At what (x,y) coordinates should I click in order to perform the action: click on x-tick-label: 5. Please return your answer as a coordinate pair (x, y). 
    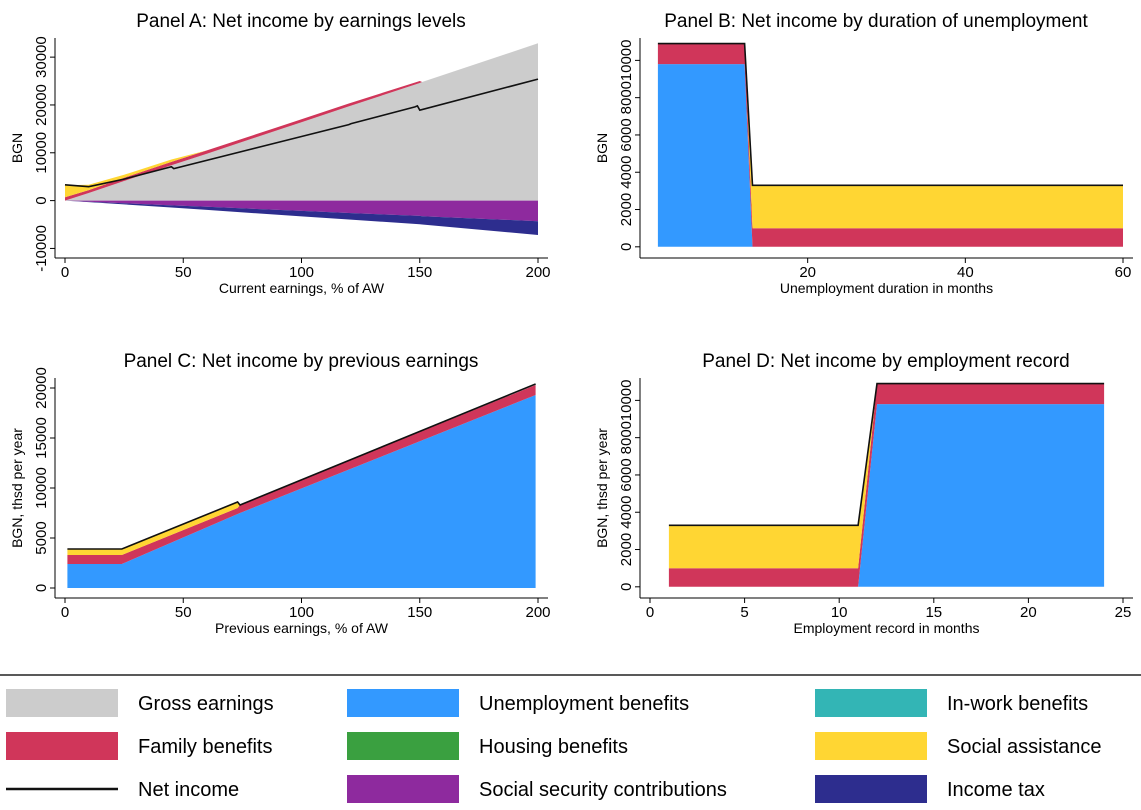
    Looking at the image, I should click on (744, 612).